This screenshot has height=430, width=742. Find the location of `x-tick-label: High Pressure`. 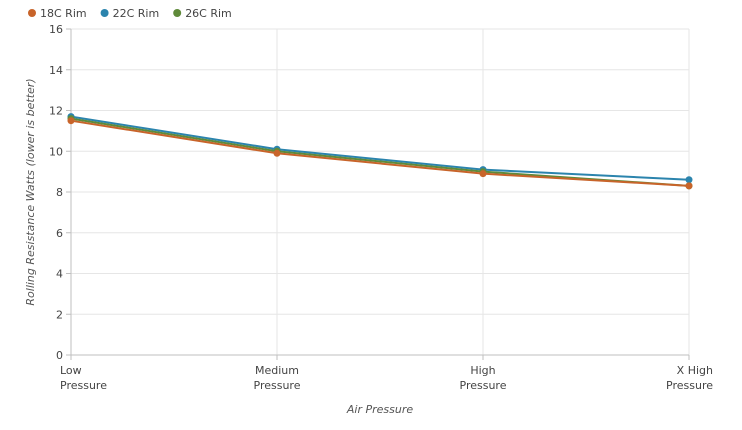

x-tick-label: High Pressure is located at coordinates (483, 378).